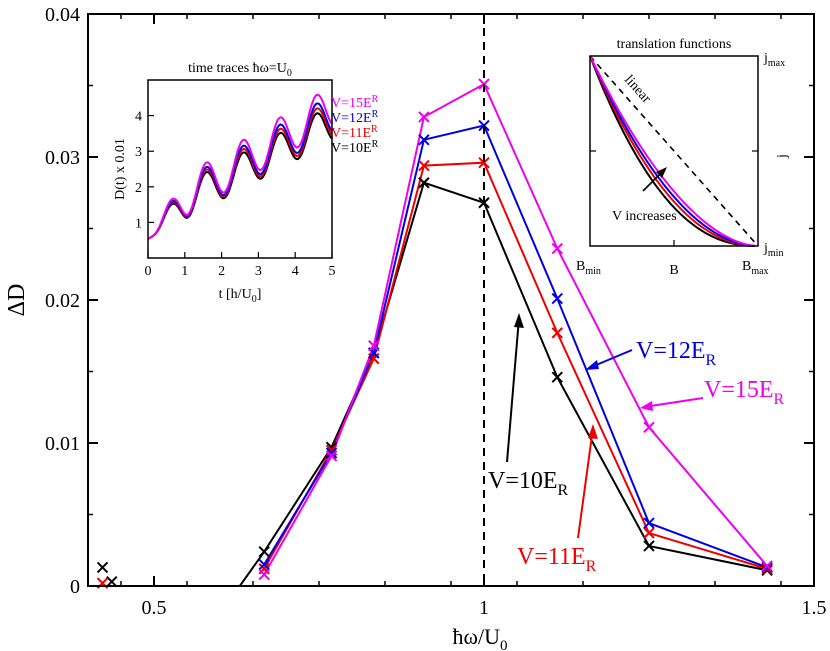  What do you see at coordinates (148, 271) in the screenshot?
I see `inset-time-x-tick-label: 0` at bounding box center [148, 271].